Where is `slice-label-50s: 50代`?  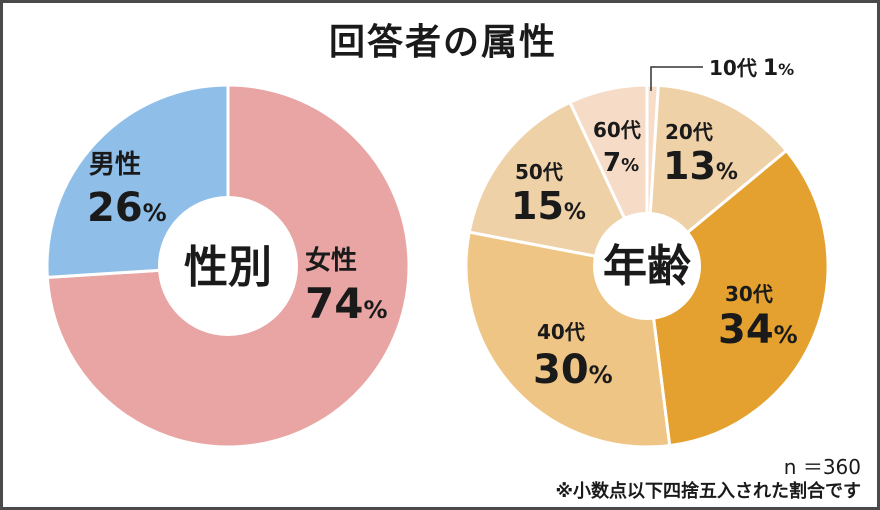 slice-label-50s: 50代 is located at coordinates (539, 172).